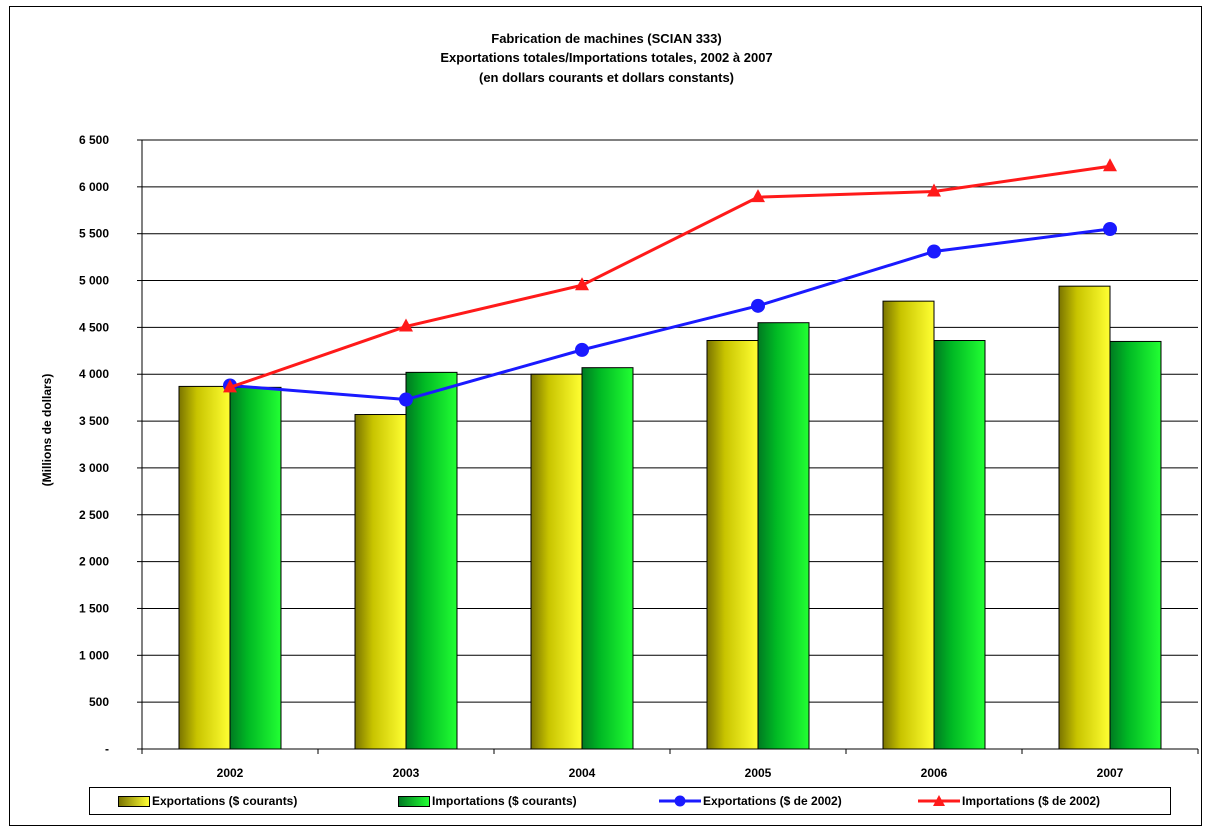 The height and width of the screenshot is (836, 1213). Describe the element at coordinates (414, 801) in the screenshot. I see `legend-swatch-green` at that location.